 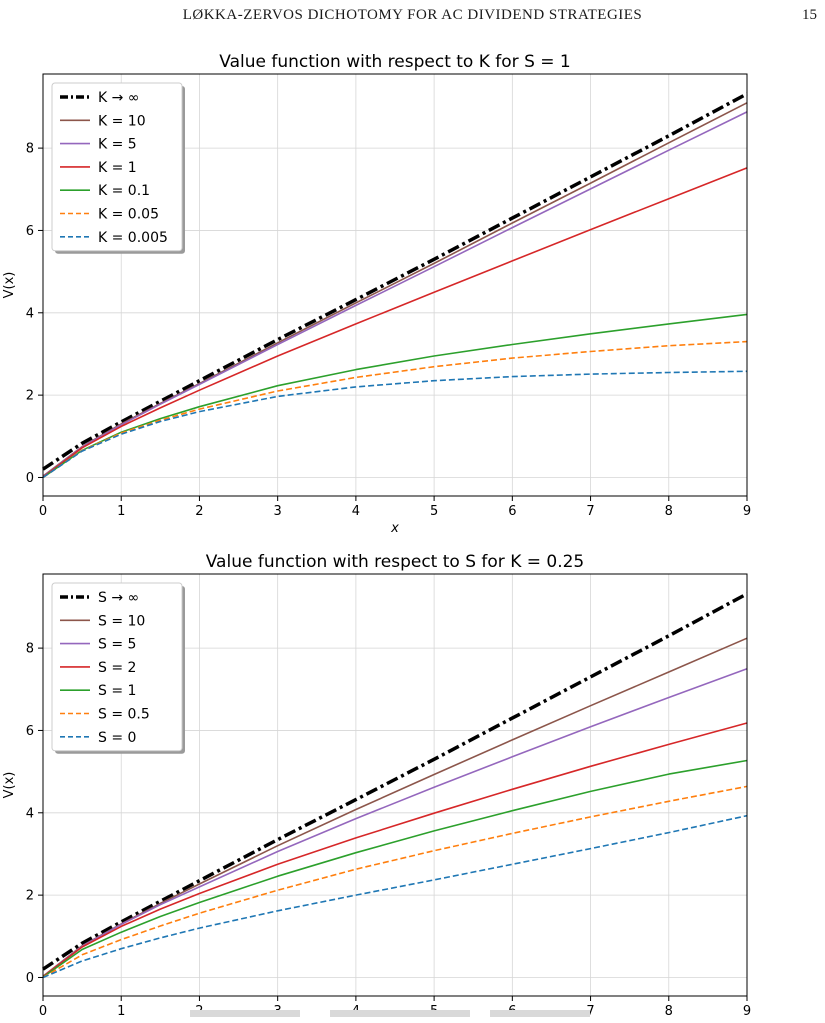 What do you see at coordinates (122, 121) in the screenshot?
I see `chart1-legend-label-2: K = 10` at bounding box center [122, 121].